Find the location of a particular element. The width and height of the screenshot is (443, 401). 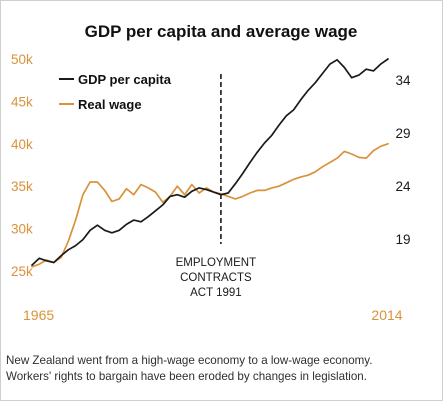

right-tick-label: 19 is located at coordinates (402, 239).